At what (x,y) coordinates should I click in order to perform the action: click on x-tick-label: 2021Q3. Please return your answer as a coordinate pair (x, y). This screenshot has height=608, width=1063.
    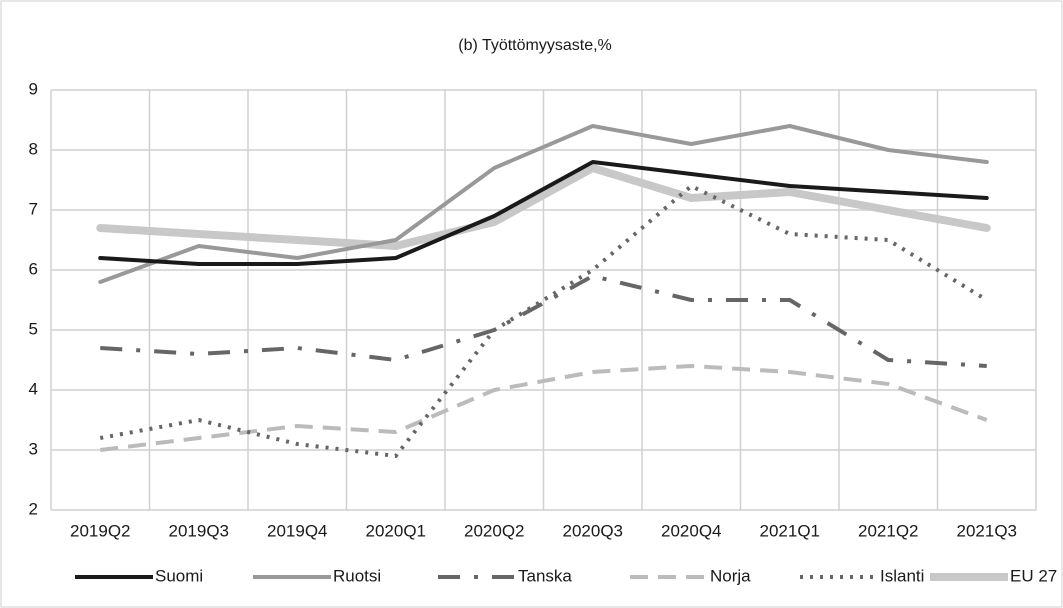
    Looking at the image, I should click on (987, 530).